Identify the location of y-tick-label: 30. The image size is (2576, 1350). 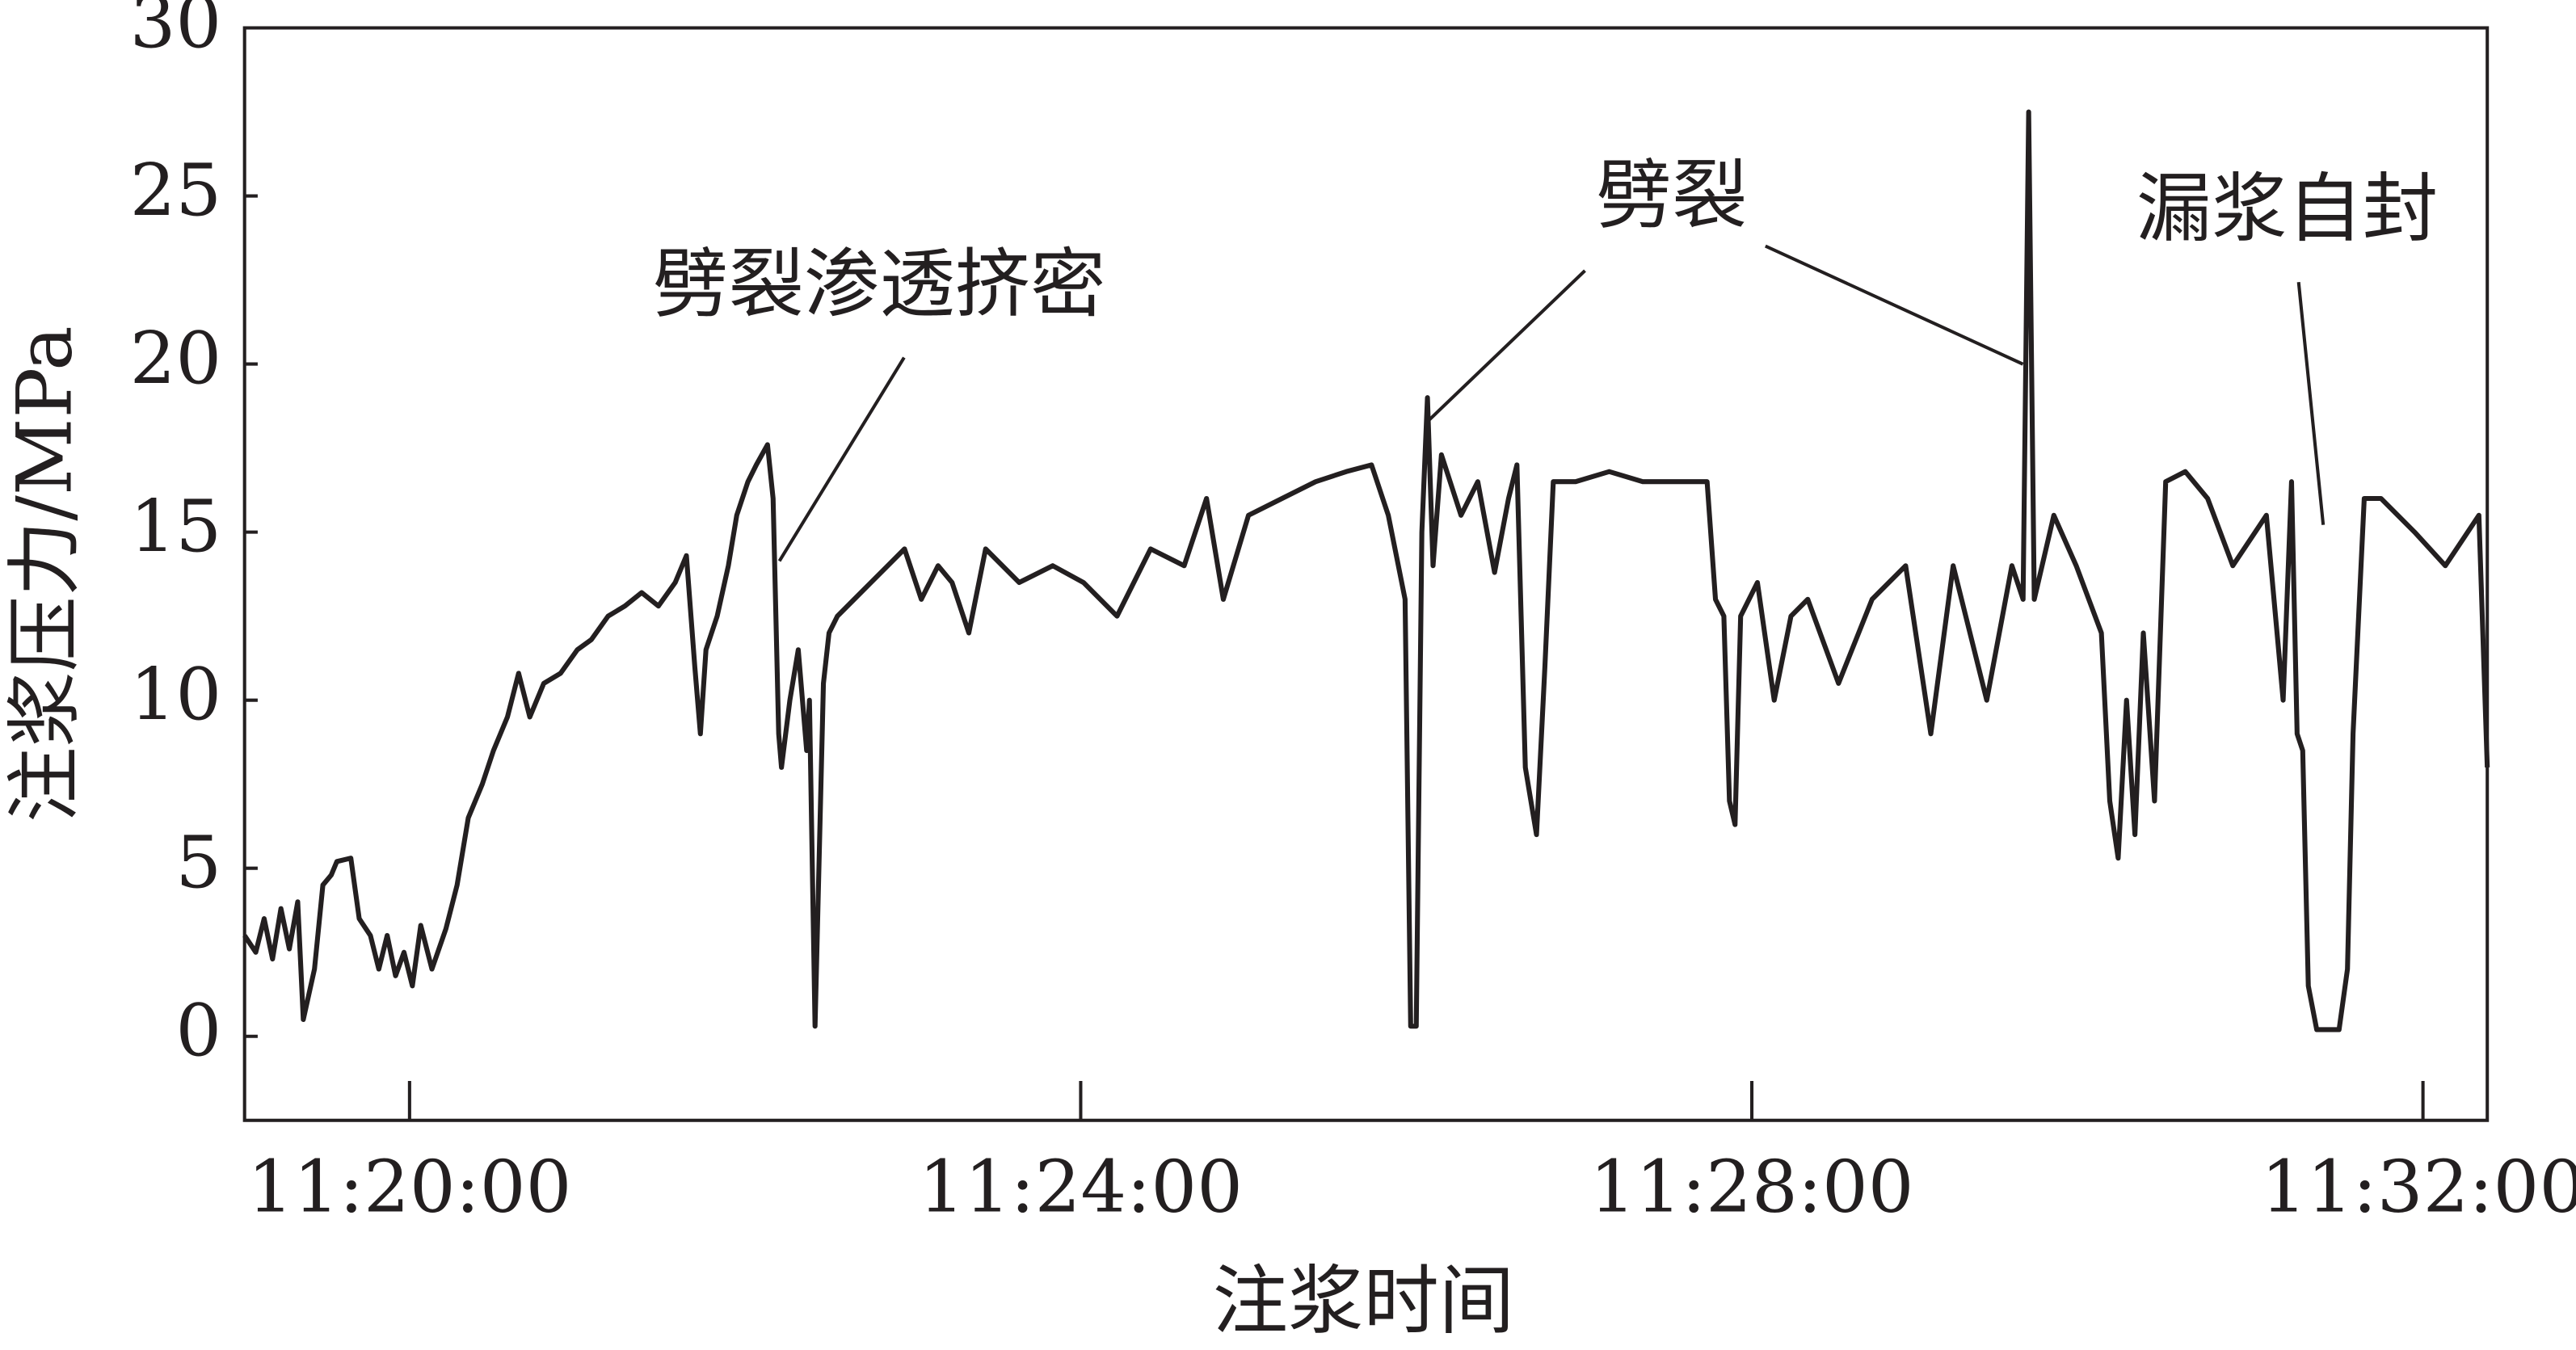
(176, 32).